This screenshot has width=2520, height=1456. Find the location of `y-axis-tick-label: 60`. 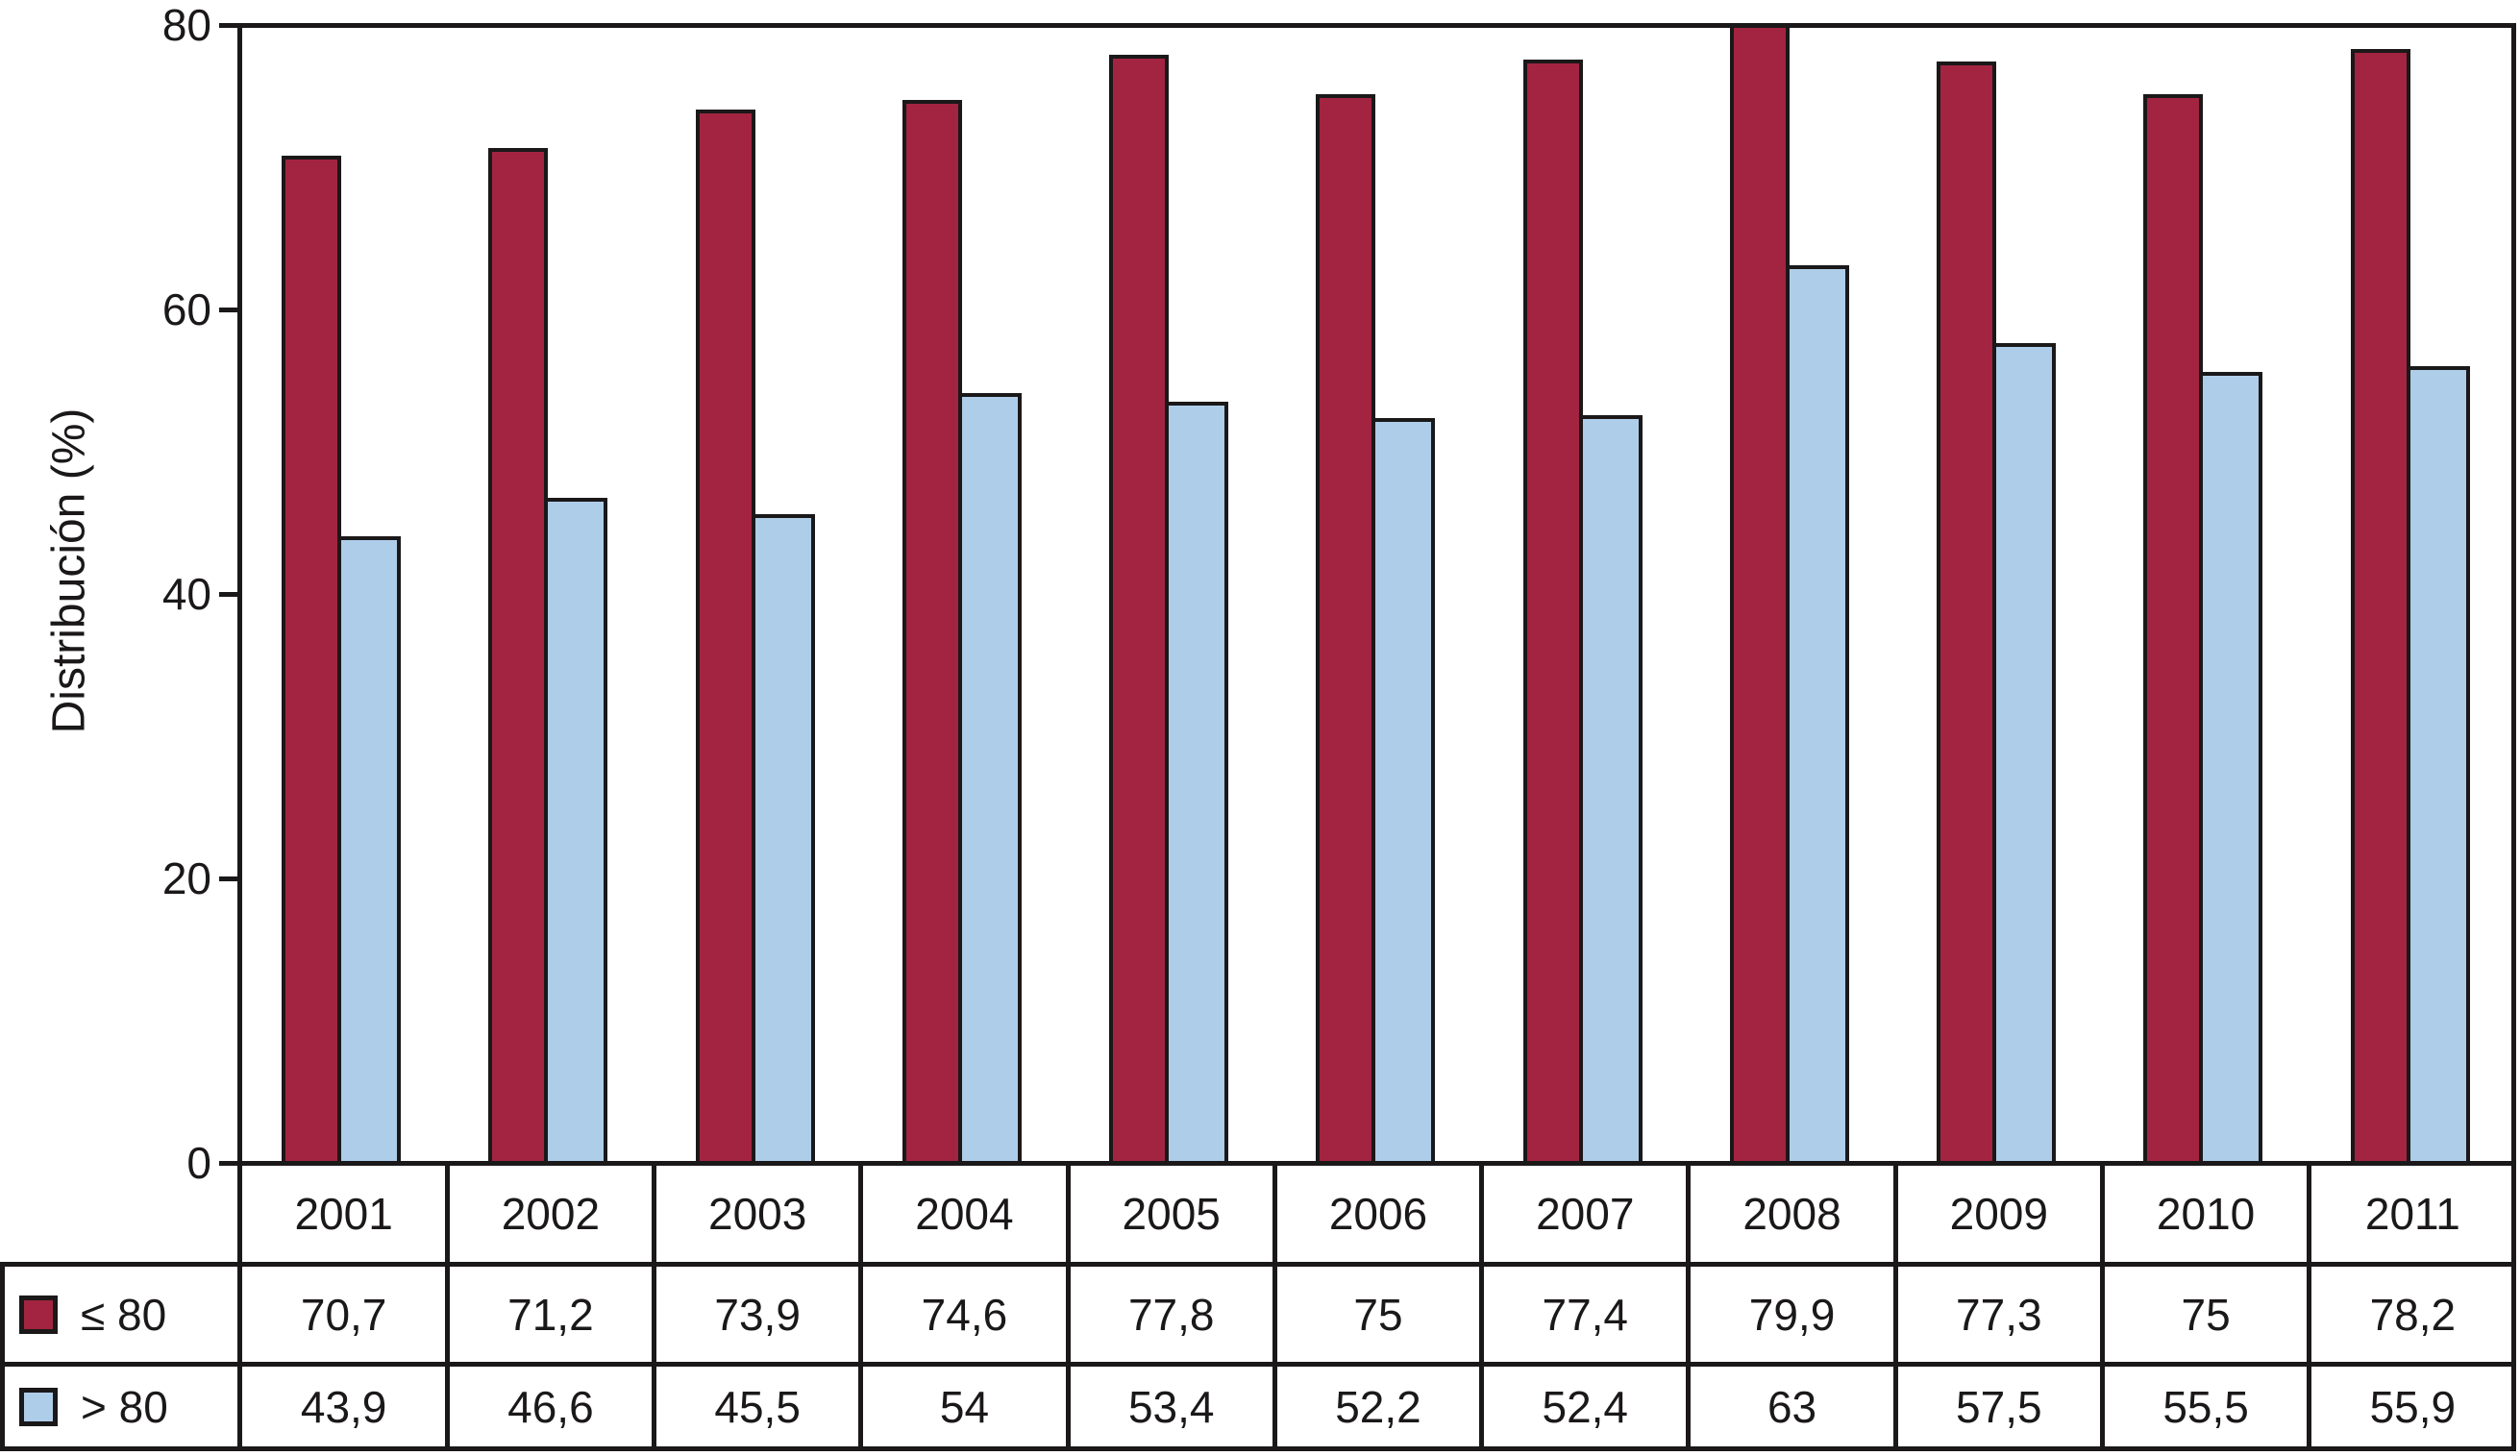

y-axis-tick-label: 60 is located at coordinates (186, 309).